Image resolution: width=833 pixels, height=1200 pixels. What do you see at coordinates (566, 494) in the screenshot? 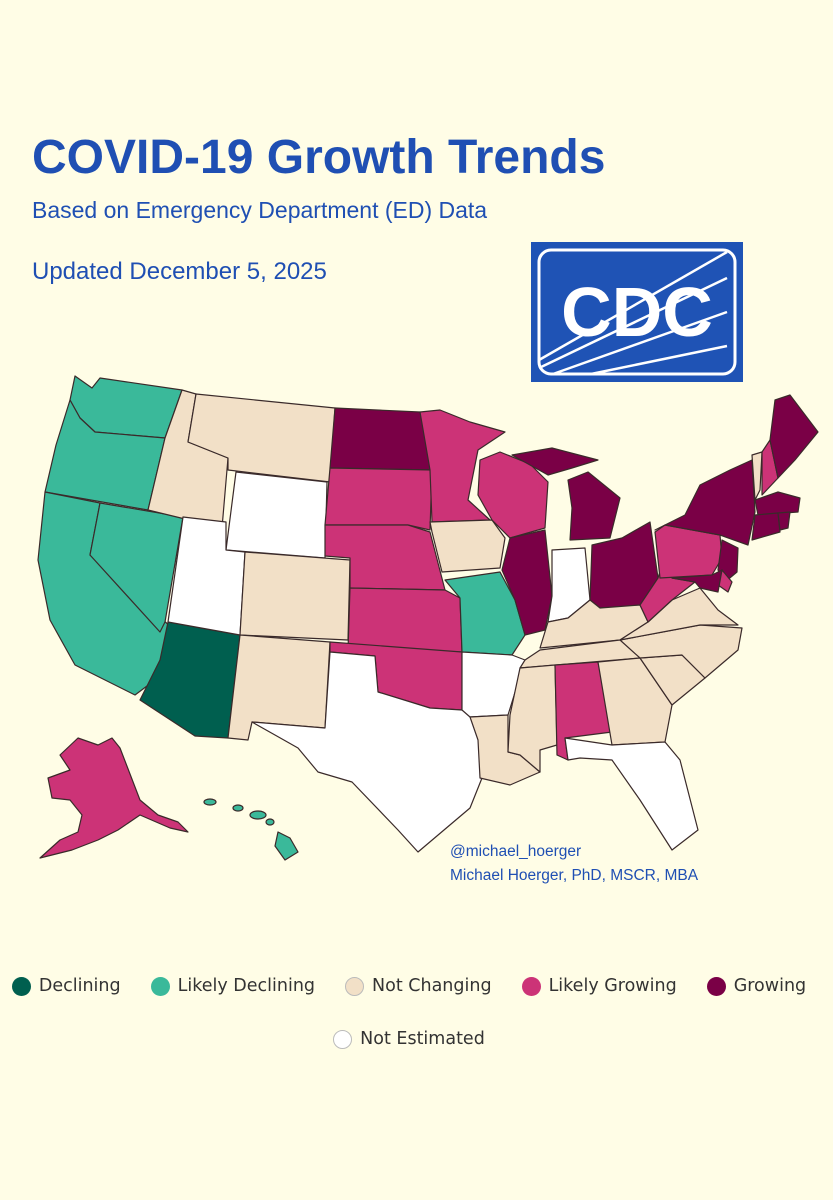
I see `state-mi` at bounding box center [566, 494].